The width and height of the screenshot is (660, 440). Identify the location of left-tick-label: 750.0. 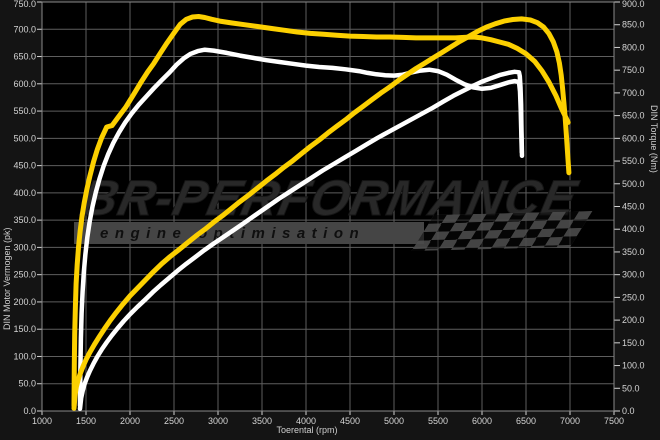
(24, 4).